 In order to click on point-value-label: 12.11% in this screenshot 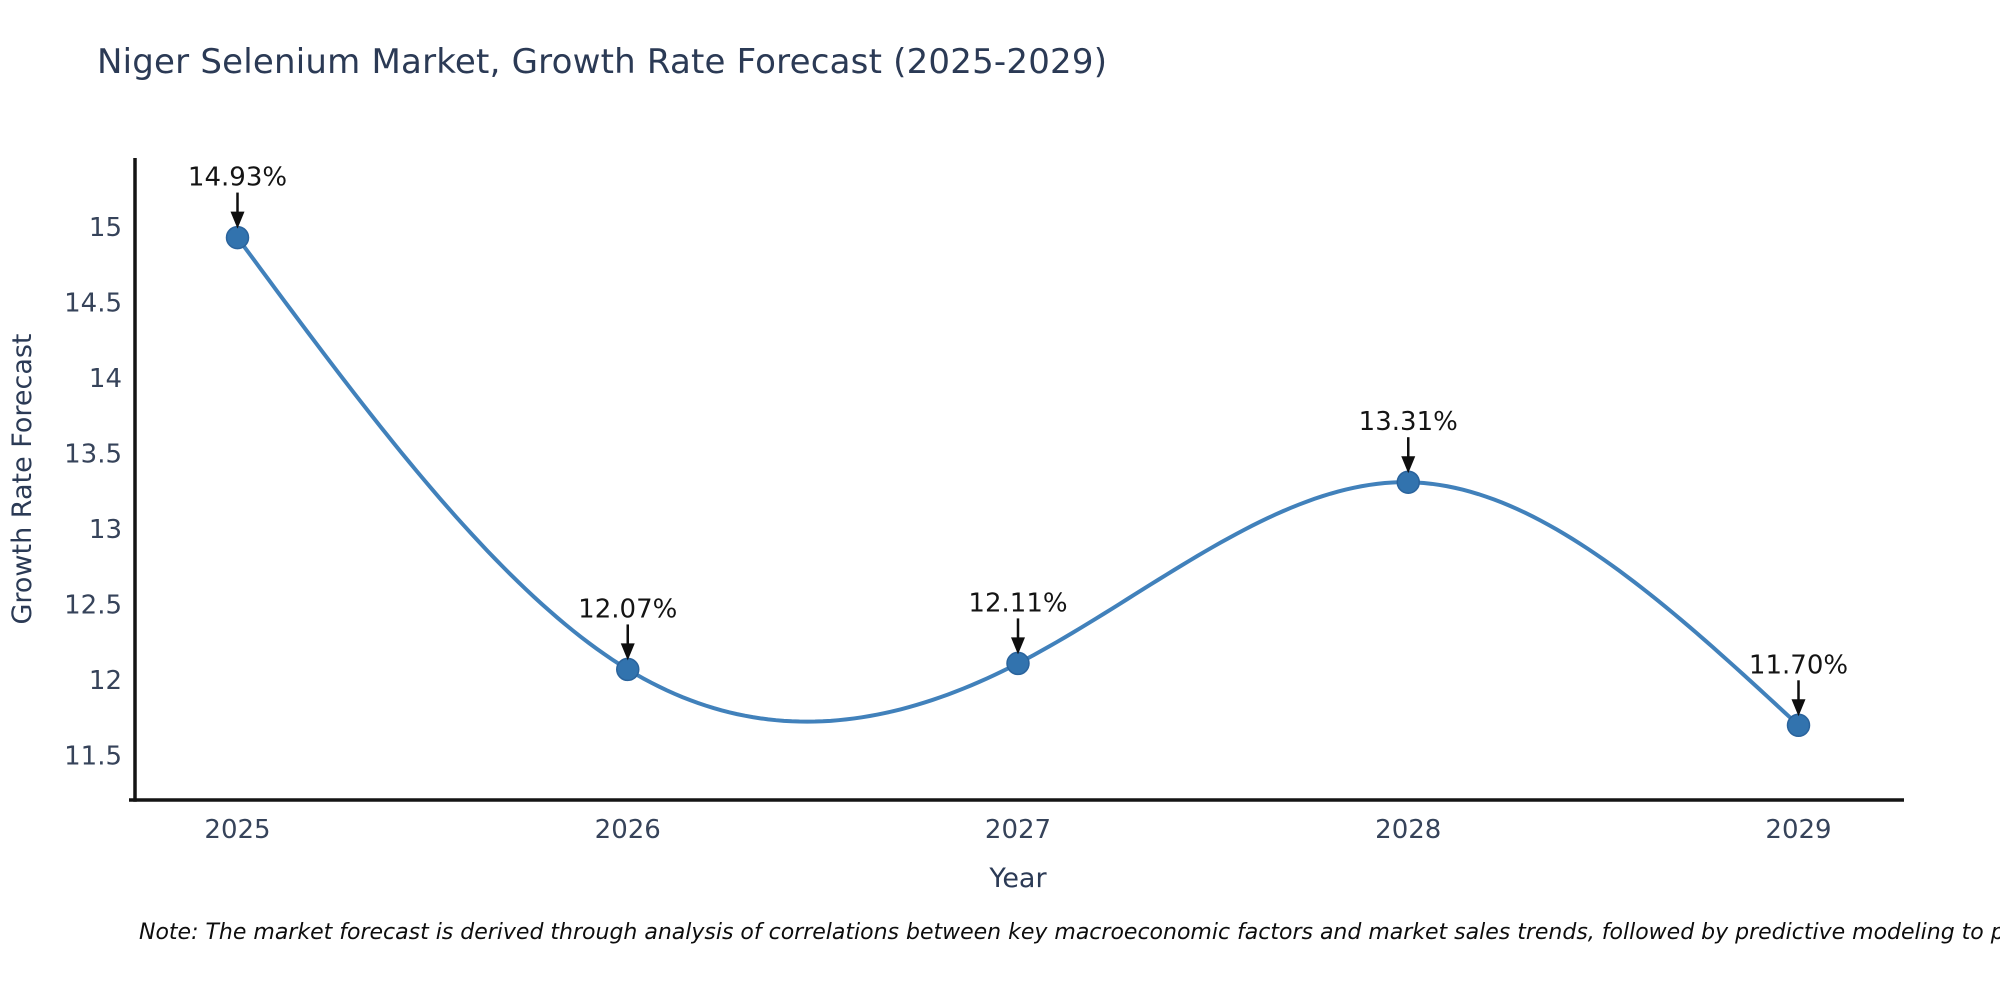, I will do `click(1017, 603)`.